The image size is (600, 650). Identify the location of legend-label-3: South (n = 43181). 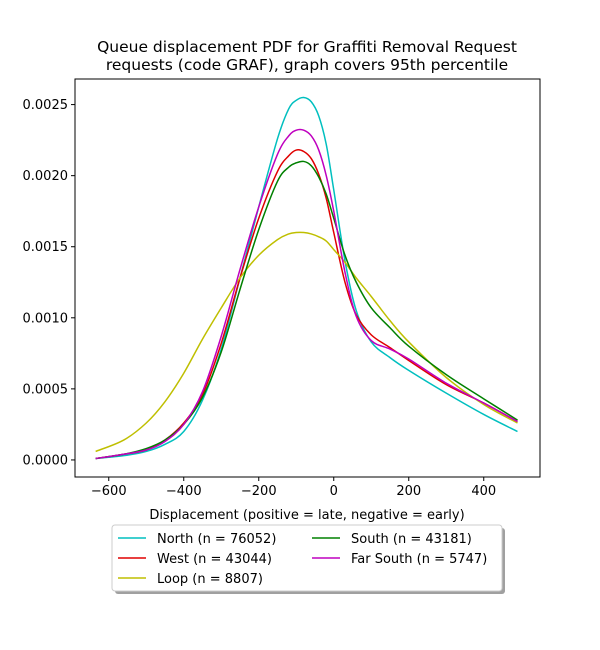
(411, 539).